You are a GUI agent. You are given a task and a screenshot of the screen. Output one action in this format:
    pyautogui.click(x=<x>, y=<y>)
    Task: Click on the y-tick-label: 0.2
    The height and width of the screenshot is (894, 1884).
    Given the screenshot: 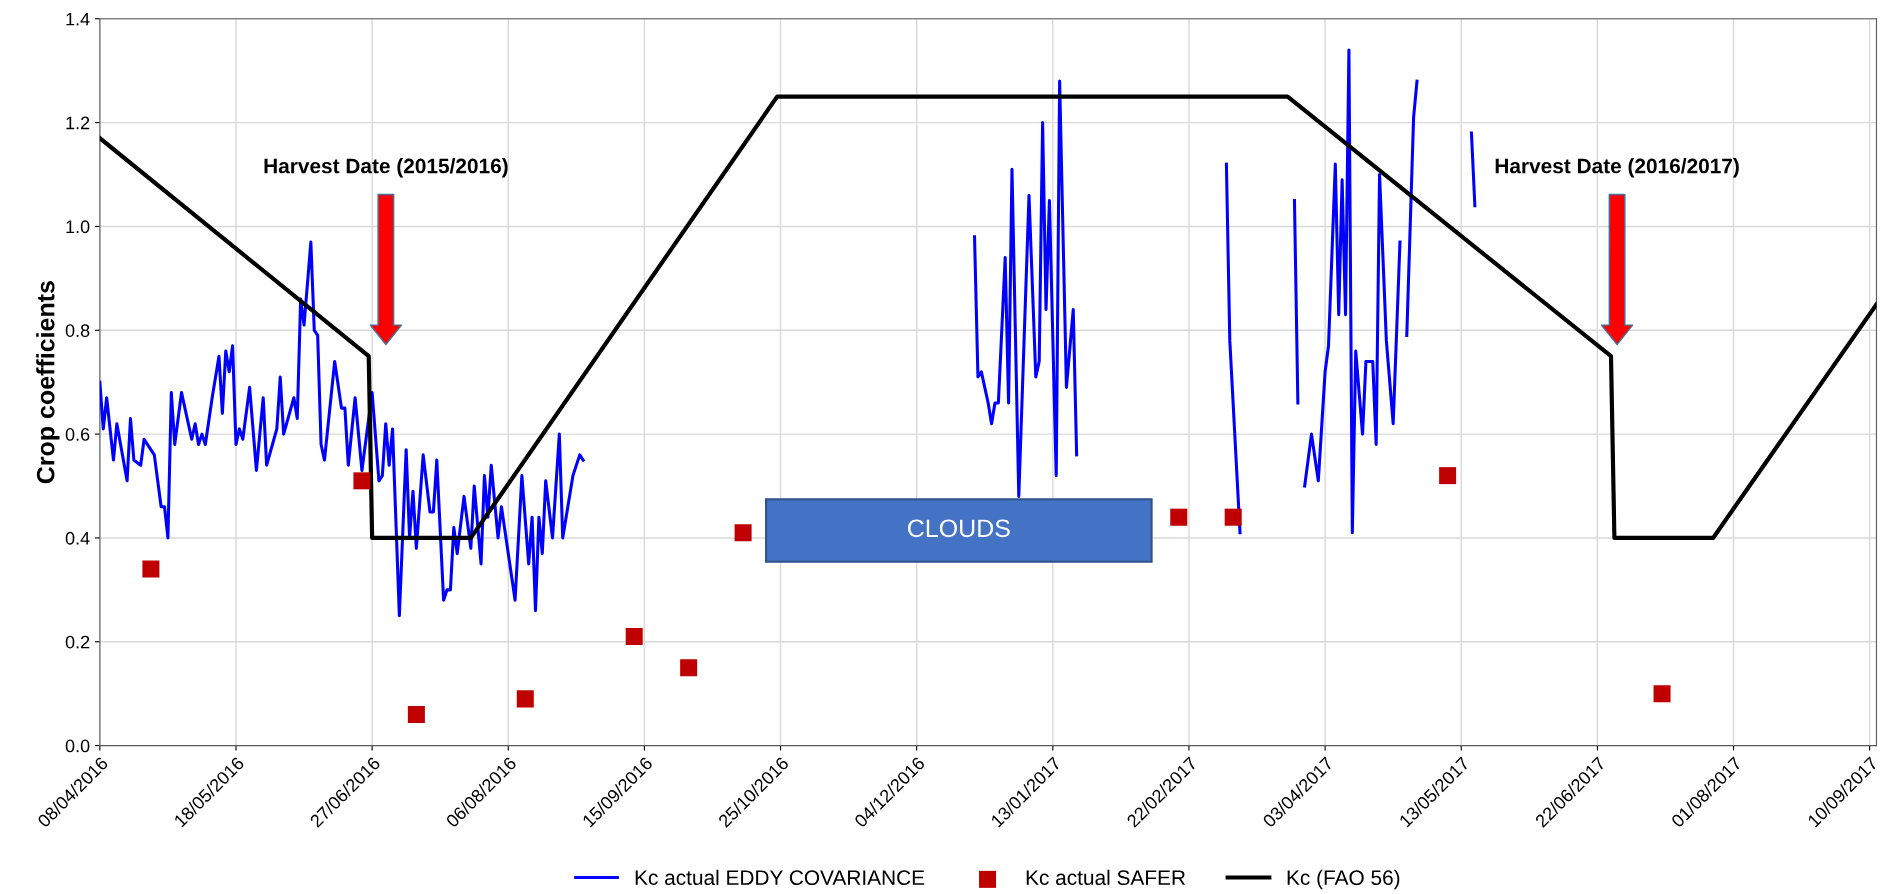 What is the action you would take?
    pyautogui.click(x=77, y=642)
    